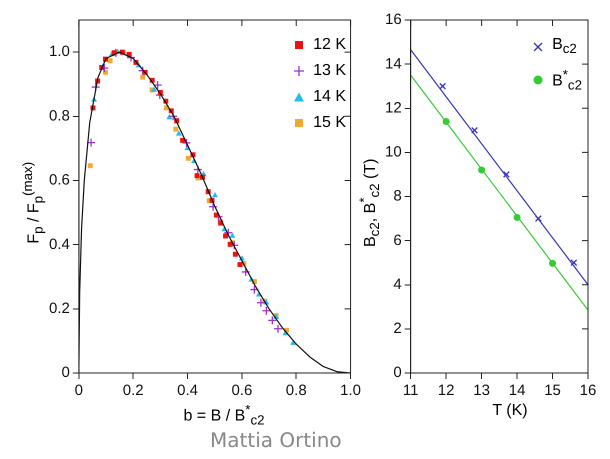 Image resolution: width=610 pixels, height=459 pixels. What do you see at coordinates (517, 391) in the screenshot?
I see `x-tick-label: 14` at bounding box center [517, 391].